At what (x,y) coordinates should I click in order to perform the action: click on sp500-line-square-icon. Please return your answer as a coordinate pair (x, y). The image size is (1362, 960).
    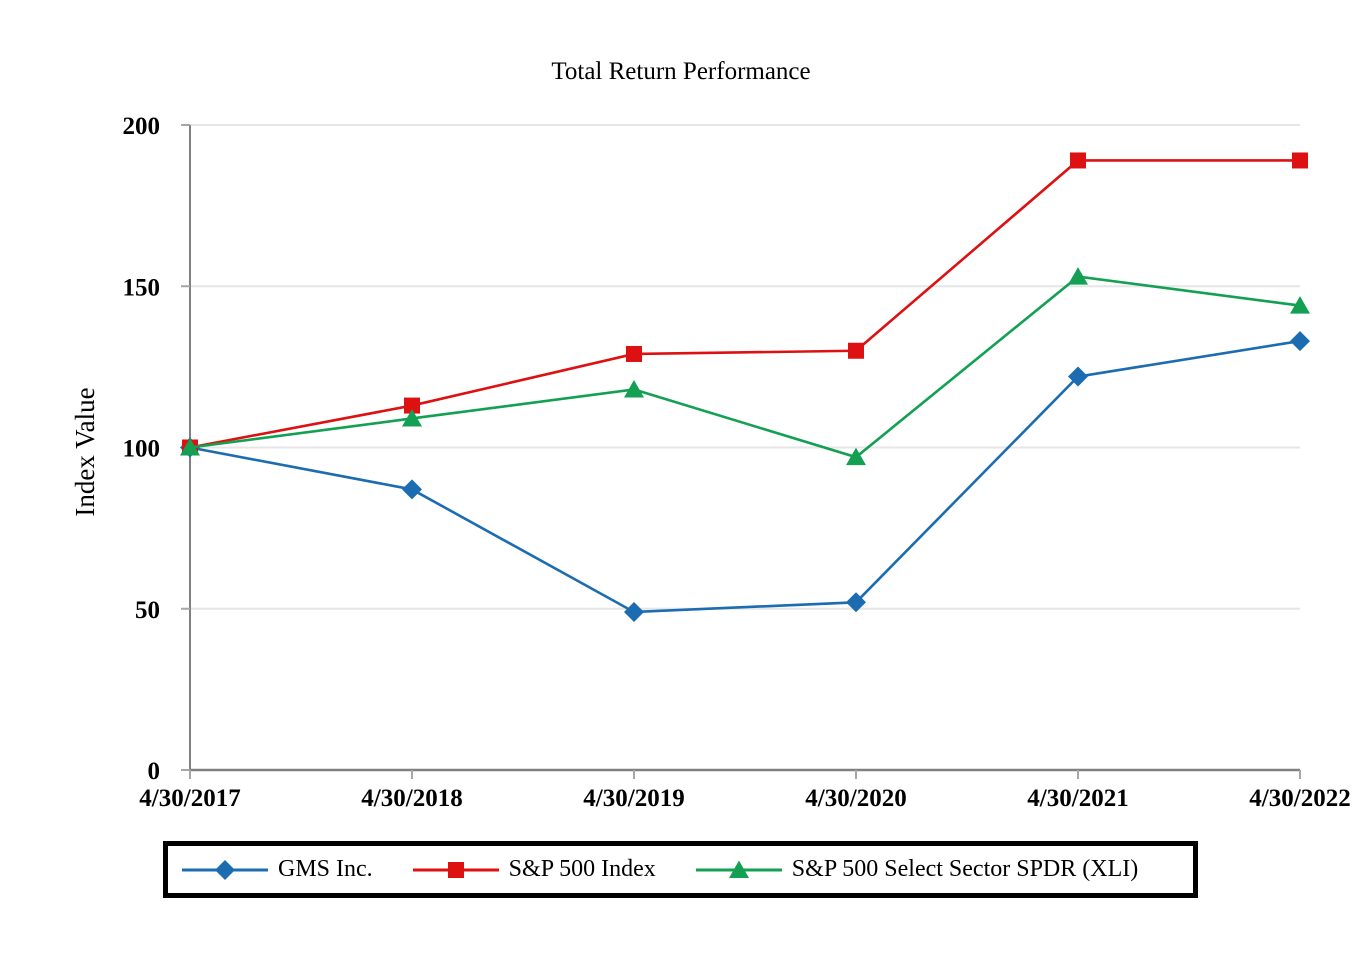
    Looking at the image, I should click on (455, 869).